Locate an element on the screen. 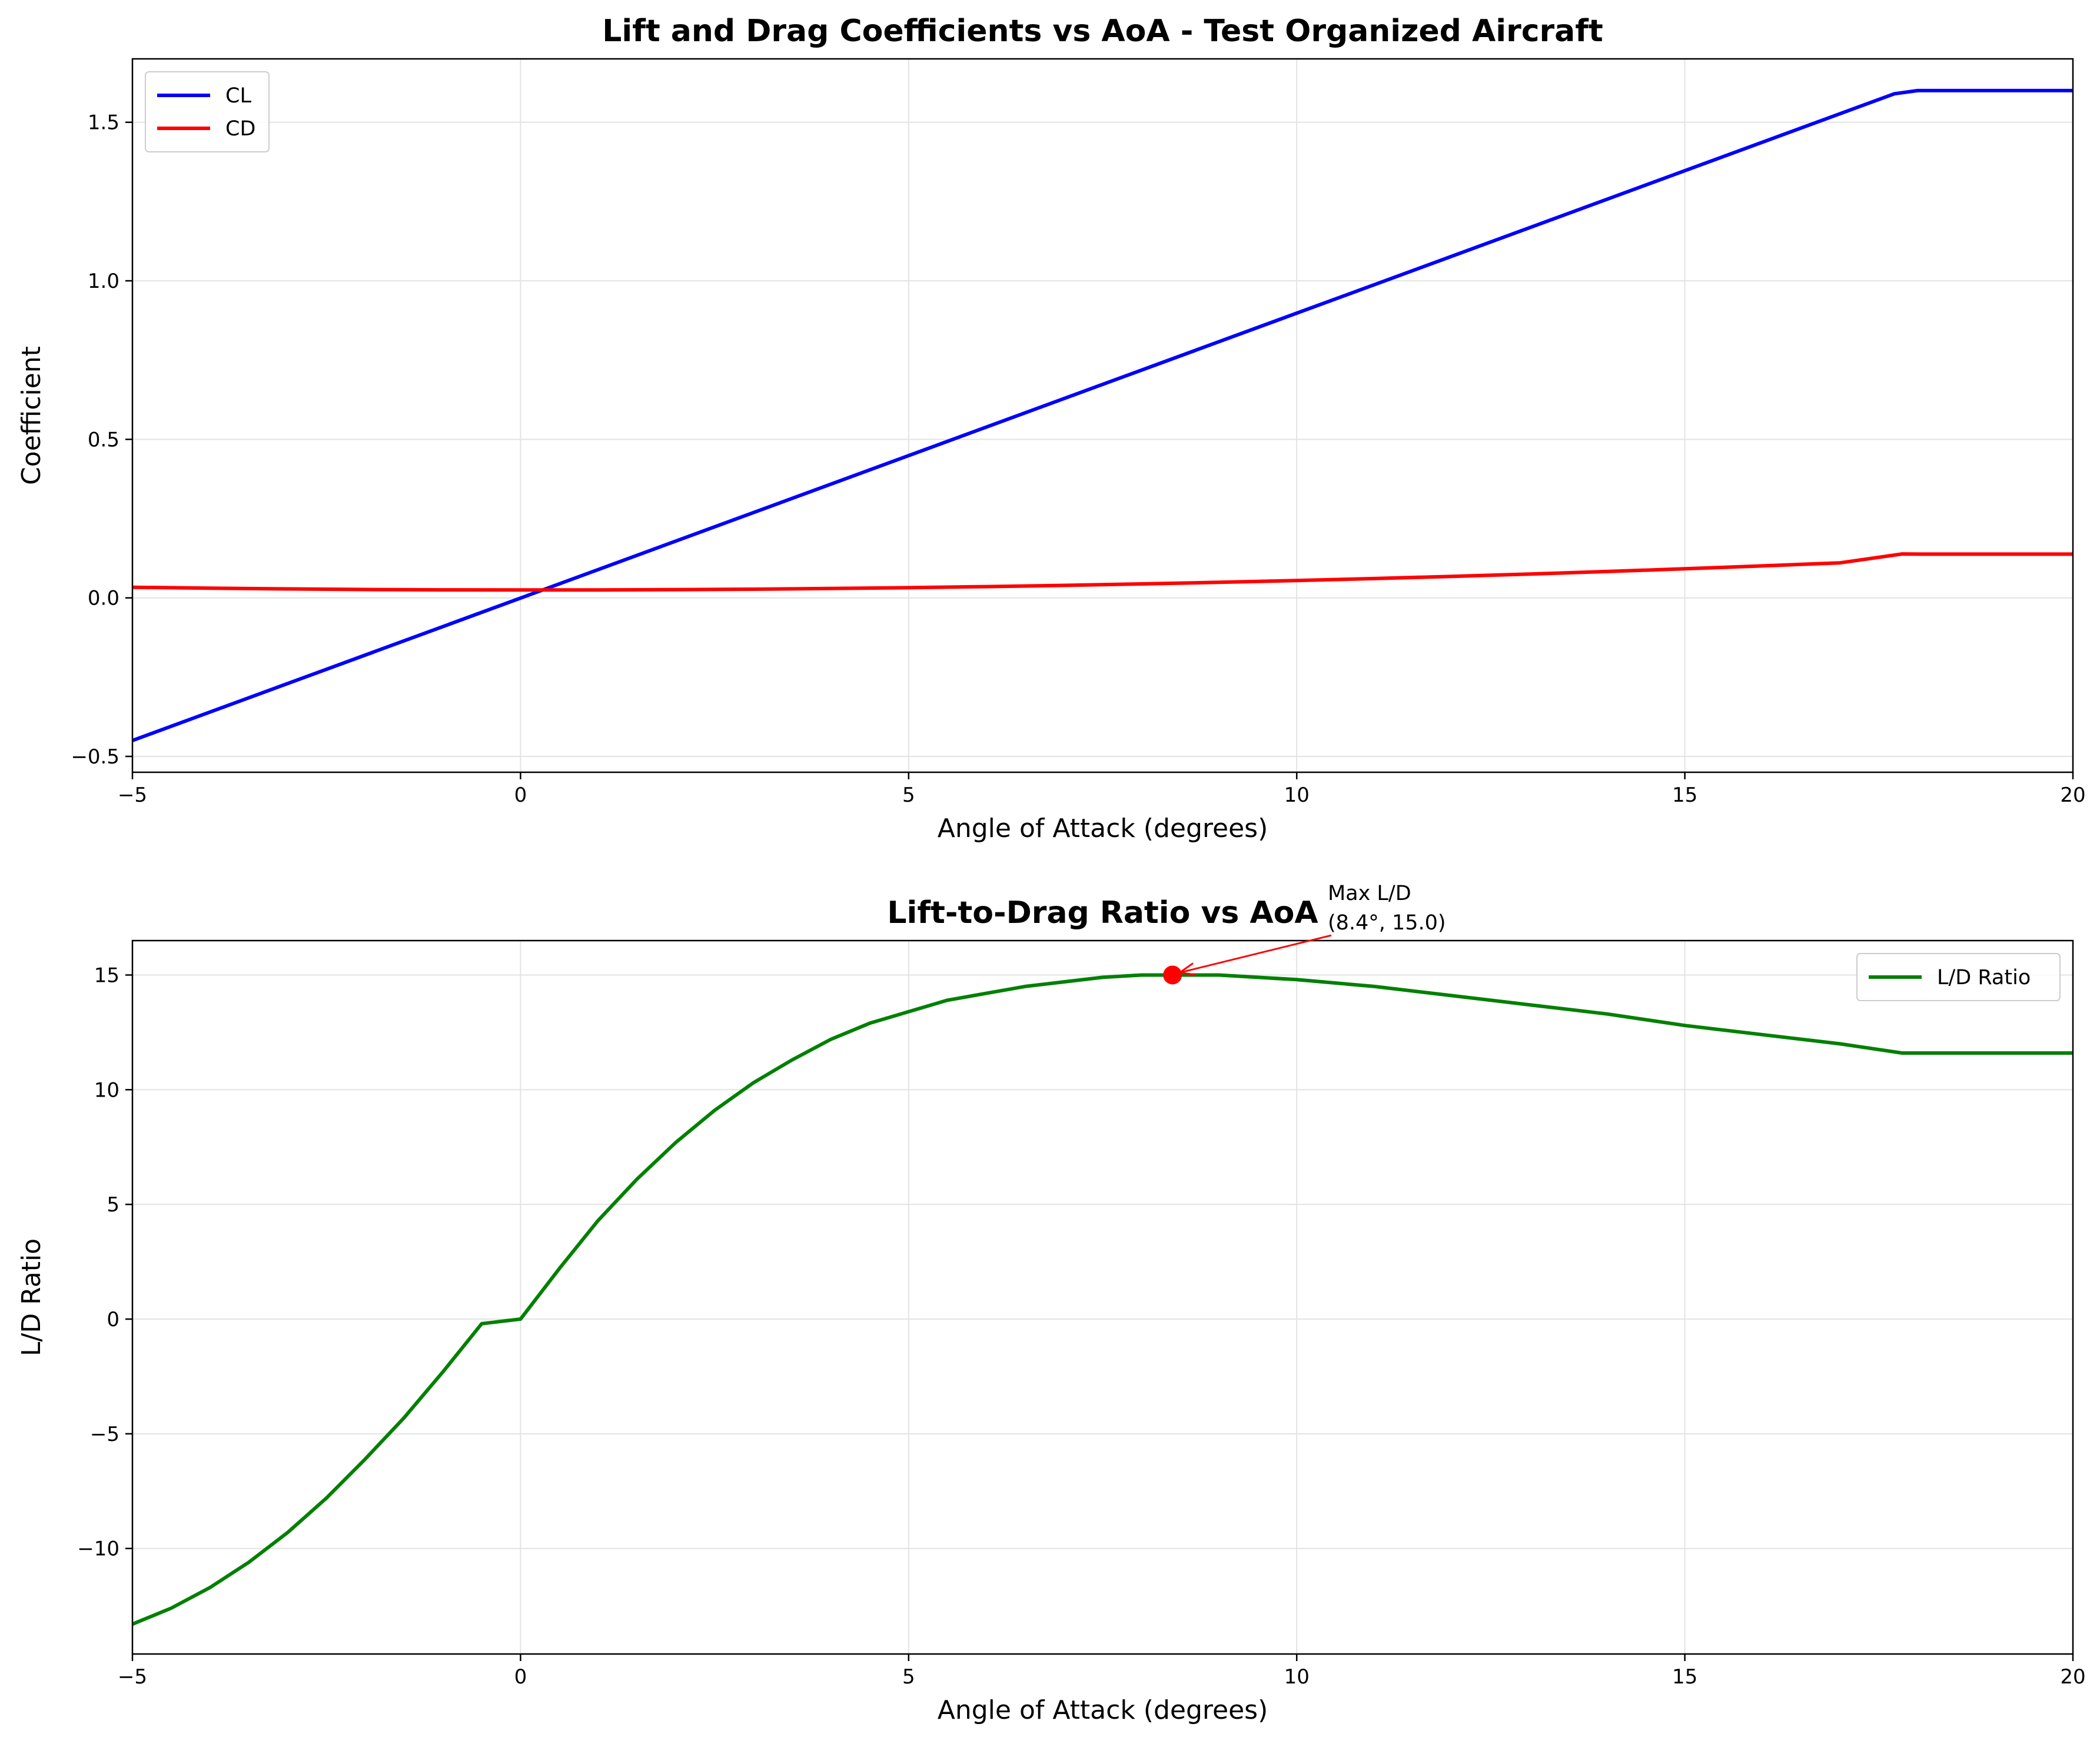  annotation-arrow is located at coordinates (1255, 954).